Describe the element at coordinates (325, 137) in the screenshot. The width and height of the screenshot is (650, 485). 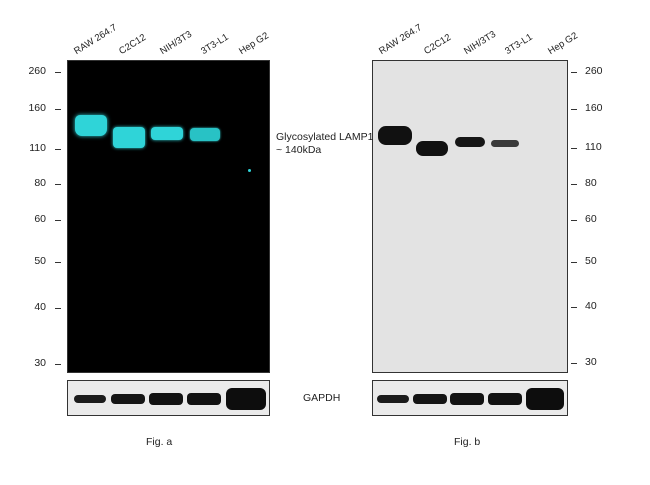
I see `annotation-line-1: Glycosylated LAMP1` at that location.